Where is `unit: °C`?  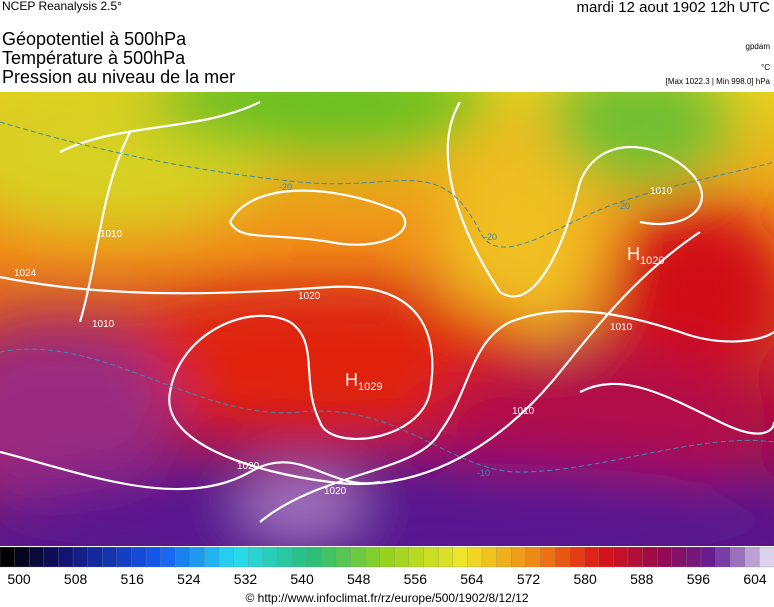
unit: °C is located at coordinates (765, 67).